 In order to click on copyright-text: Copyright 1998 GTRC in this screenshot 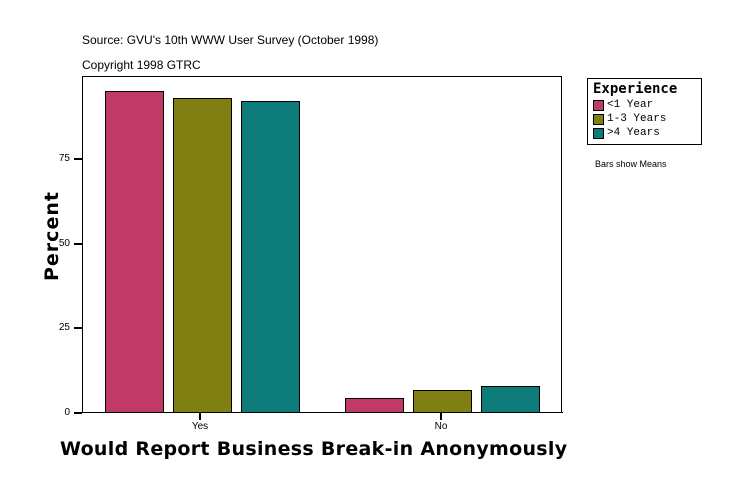, I will do `click(141, 65)`.